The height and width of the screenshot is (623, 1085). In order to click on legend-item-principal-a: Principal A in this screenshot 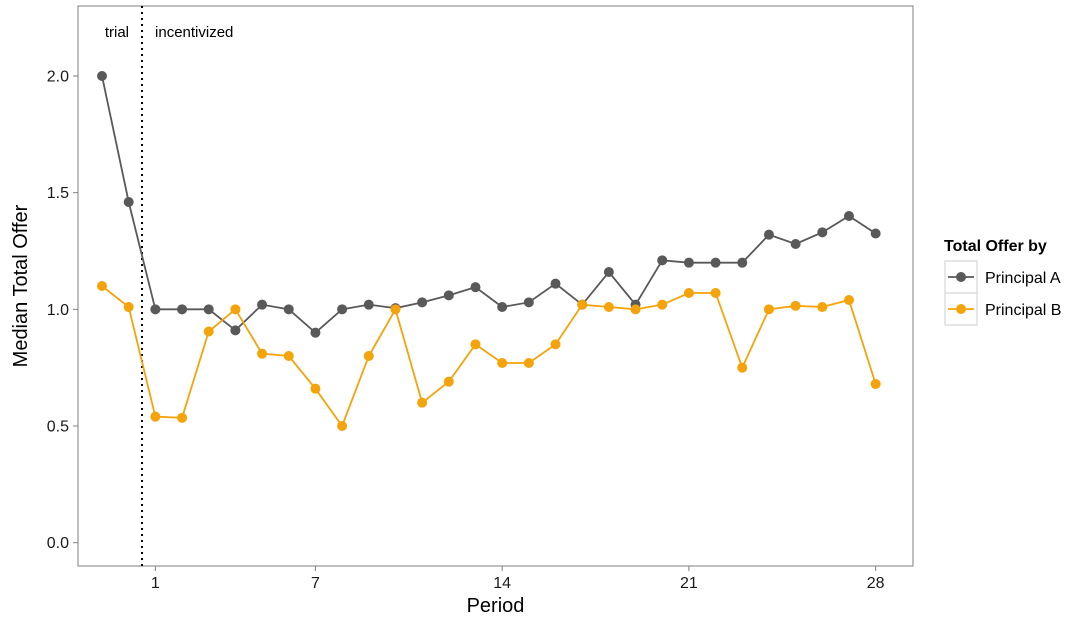, I will do `click(1002, 277)`.